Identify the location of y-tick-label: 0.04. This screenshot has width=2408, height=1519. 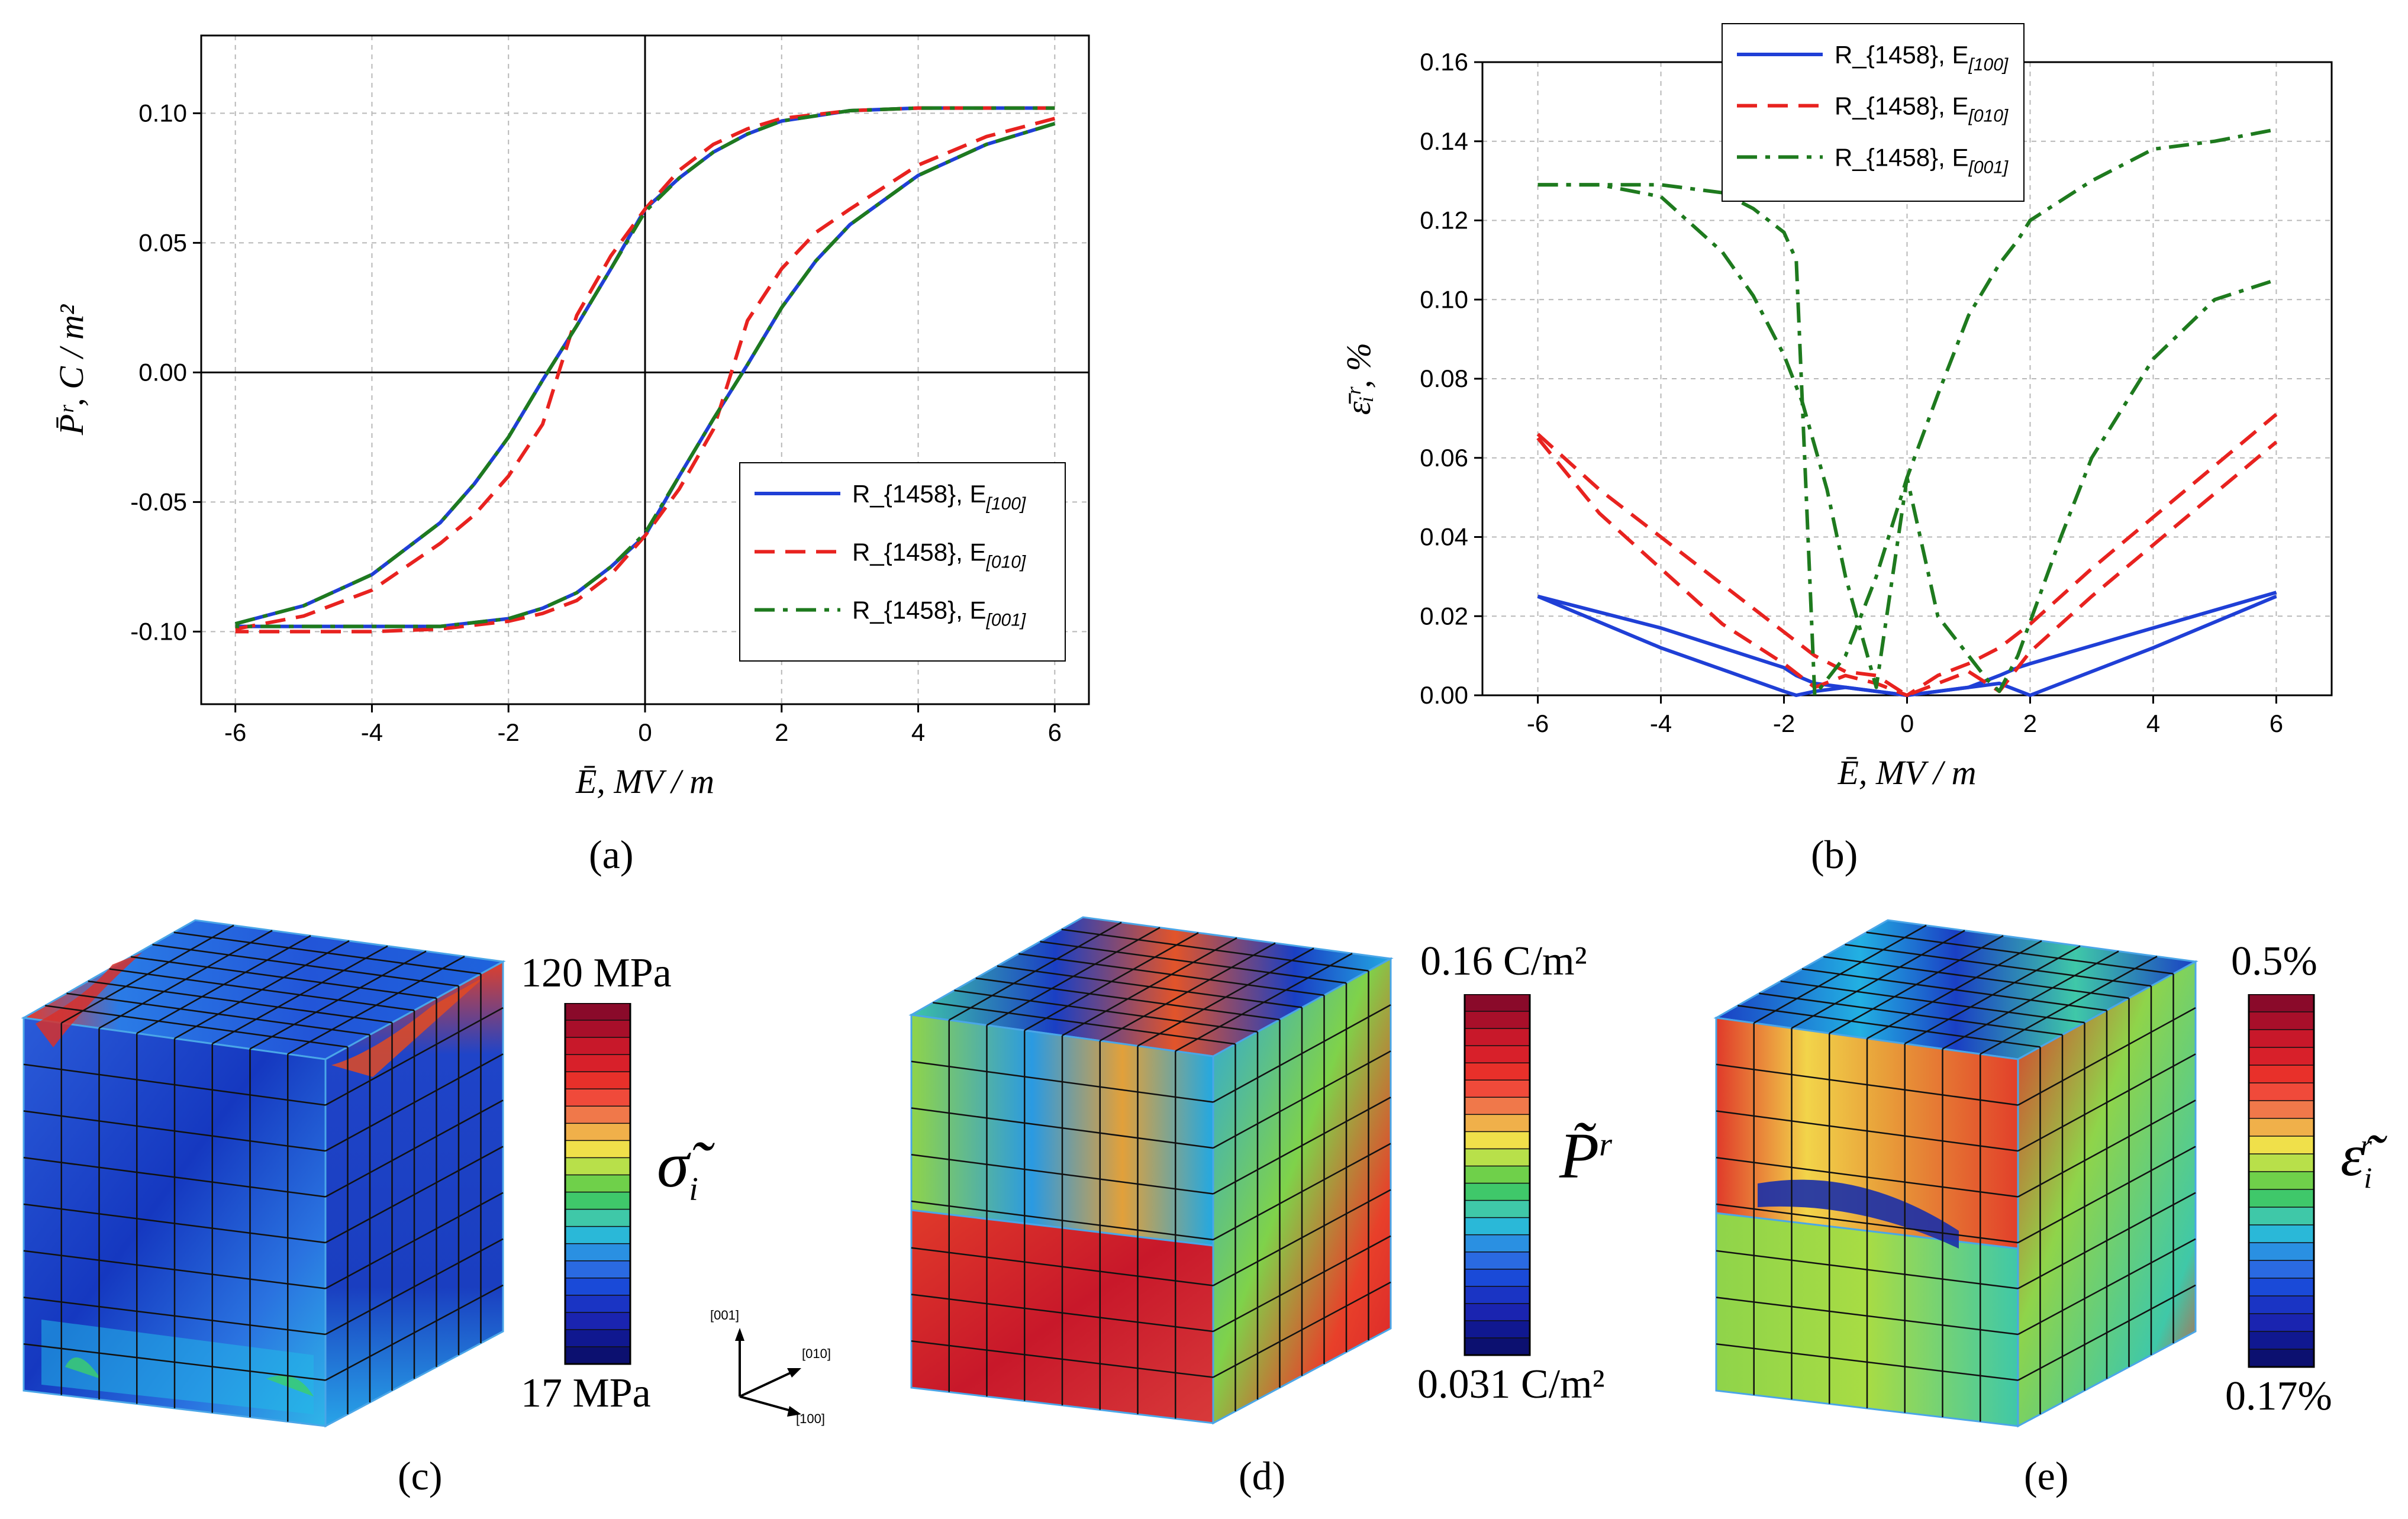
(1444, 537).